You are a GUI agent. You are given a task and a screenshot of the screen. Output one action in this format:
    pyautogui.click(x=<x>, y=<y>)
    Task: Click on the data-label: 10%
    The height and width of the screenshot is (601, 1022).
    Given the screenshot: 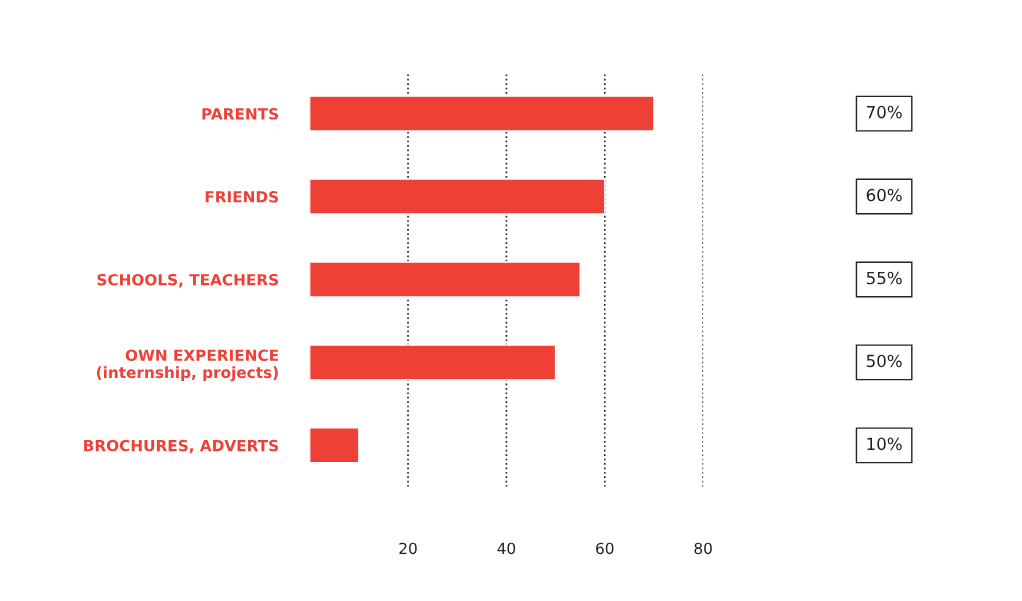 What is the action you would take?
    pyautogui.click(x=884, y=444)
    